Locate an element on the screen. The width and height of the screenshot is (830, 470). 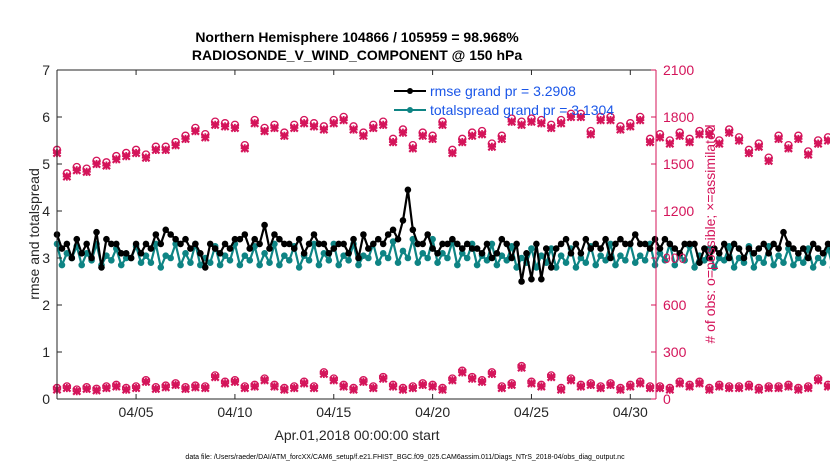
y-tick-label-right: 1200 is located at coordinates (678, 211).